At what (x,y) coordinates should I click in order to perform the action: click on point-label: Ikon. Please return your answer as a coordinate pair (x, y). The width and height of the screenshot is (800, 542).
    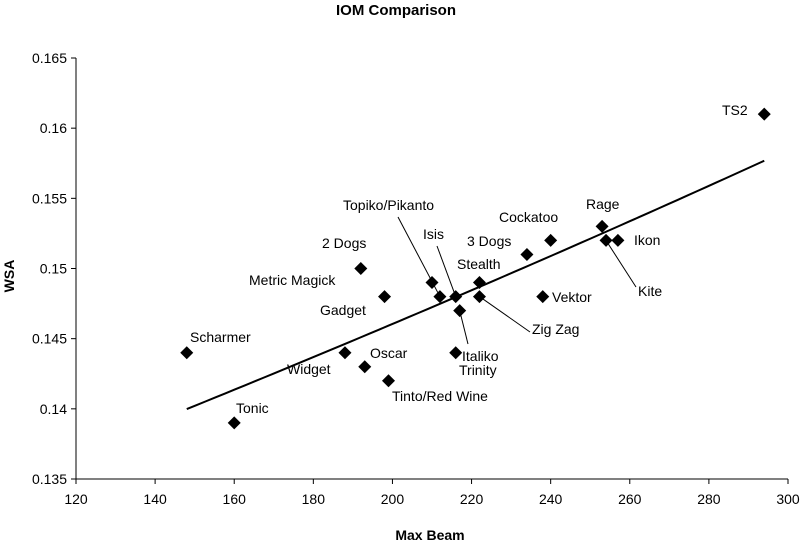
    Looking at the image, I should click on (647, 240).